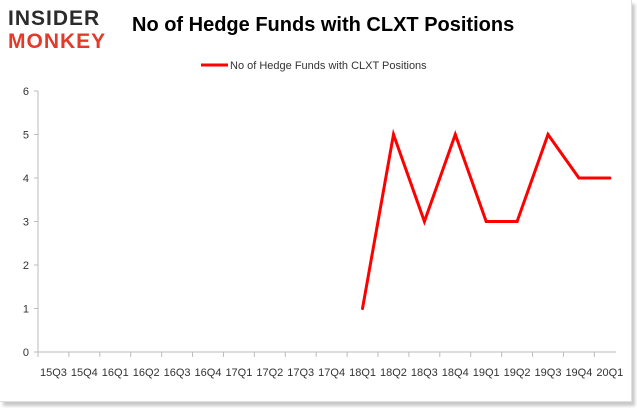 This screenshot has height=408, width=637. What do you see at coordinates (26, 353) in the screenshot?
I see `y-tick-label: 0` at bounding box center [26, 353].